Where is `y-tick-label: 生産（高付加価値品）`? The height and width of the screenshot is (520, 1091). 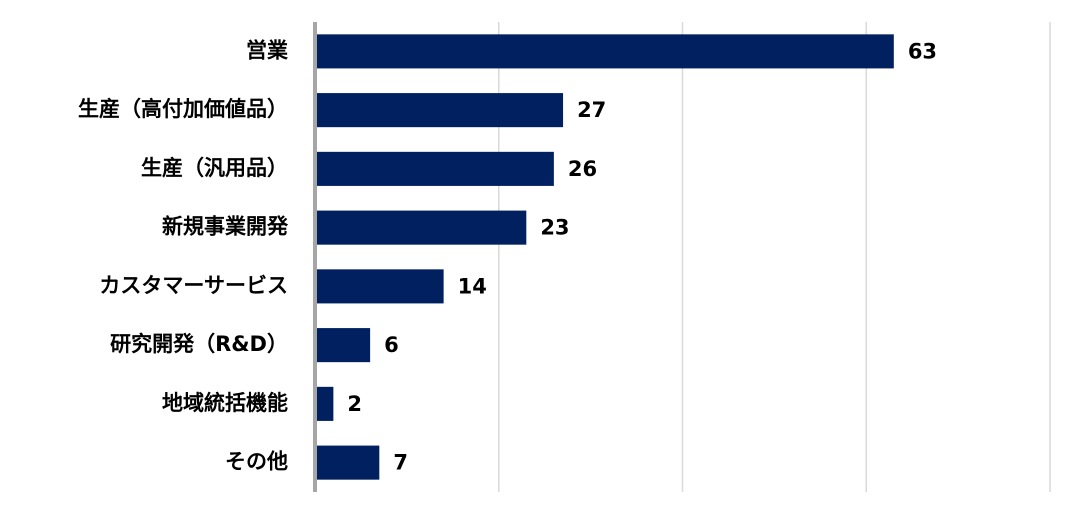 y-tick-label: 生産（高付加価値品） is located at coordinates (183, 109).